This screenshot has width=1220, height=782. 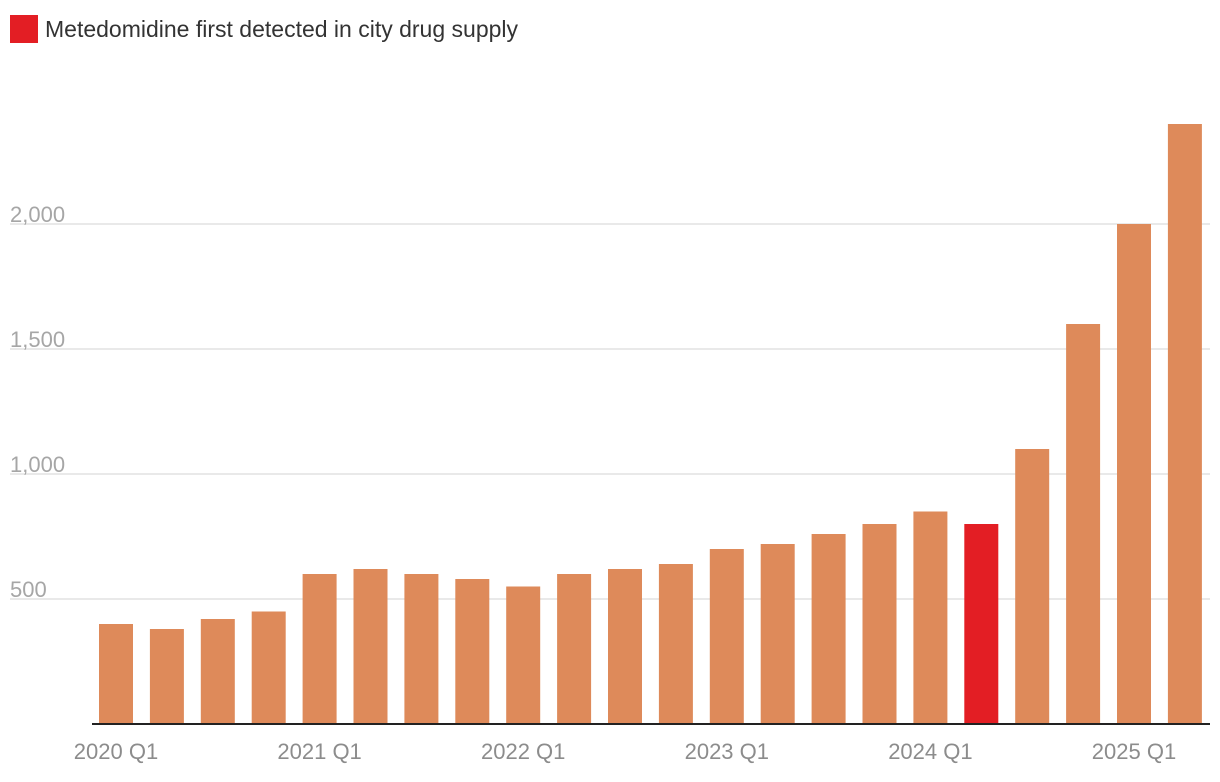 What do you see at coordinates (268, 667) in the screenshot?
I see `bar-2020-q4` at bounding box center [268, 667].